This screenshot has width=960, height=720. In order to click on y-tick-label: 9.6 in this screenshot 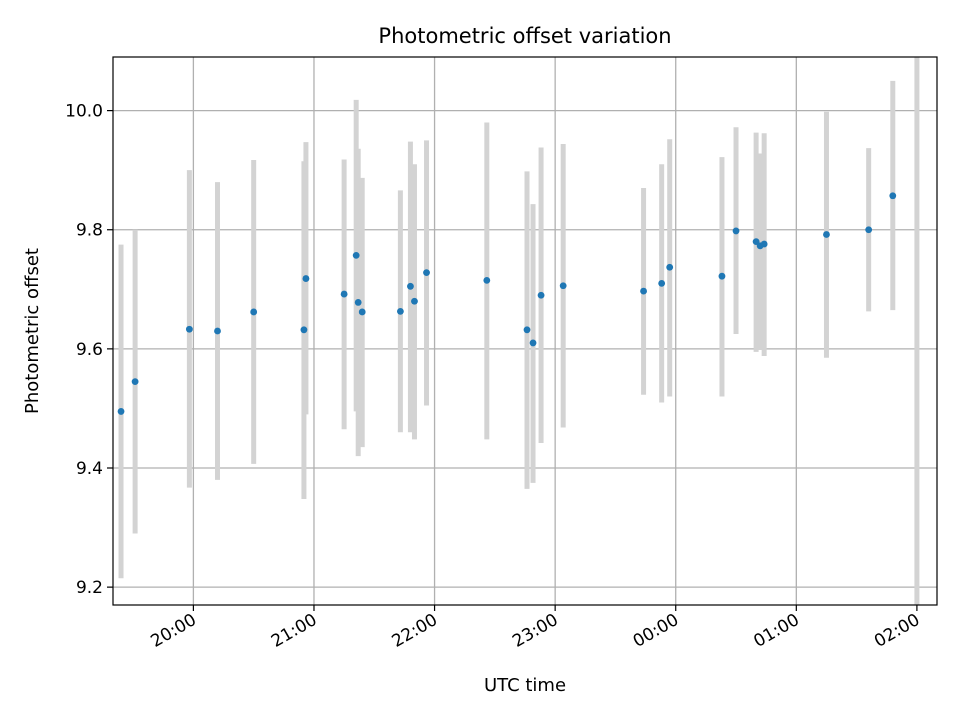, I will do `click(89, 350)`.